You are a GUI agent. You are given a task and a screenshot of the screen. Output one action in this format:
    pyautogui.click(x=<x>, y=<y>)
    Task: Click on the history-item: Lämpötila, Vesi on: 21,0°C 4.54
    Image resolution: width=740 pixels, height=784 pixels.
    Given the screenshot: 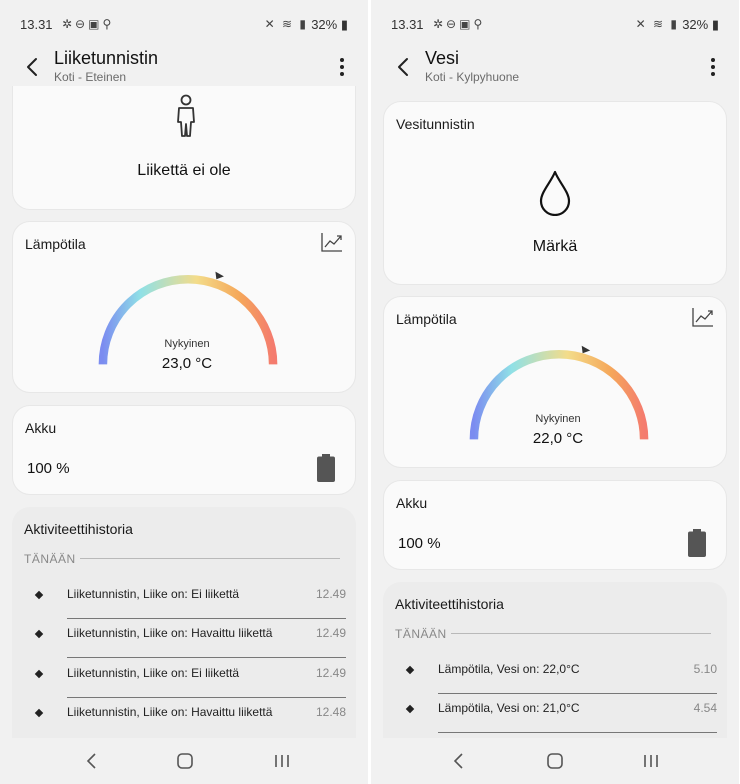 What is the action you would take?
    pyautogui.click(x=555, y=714)
    